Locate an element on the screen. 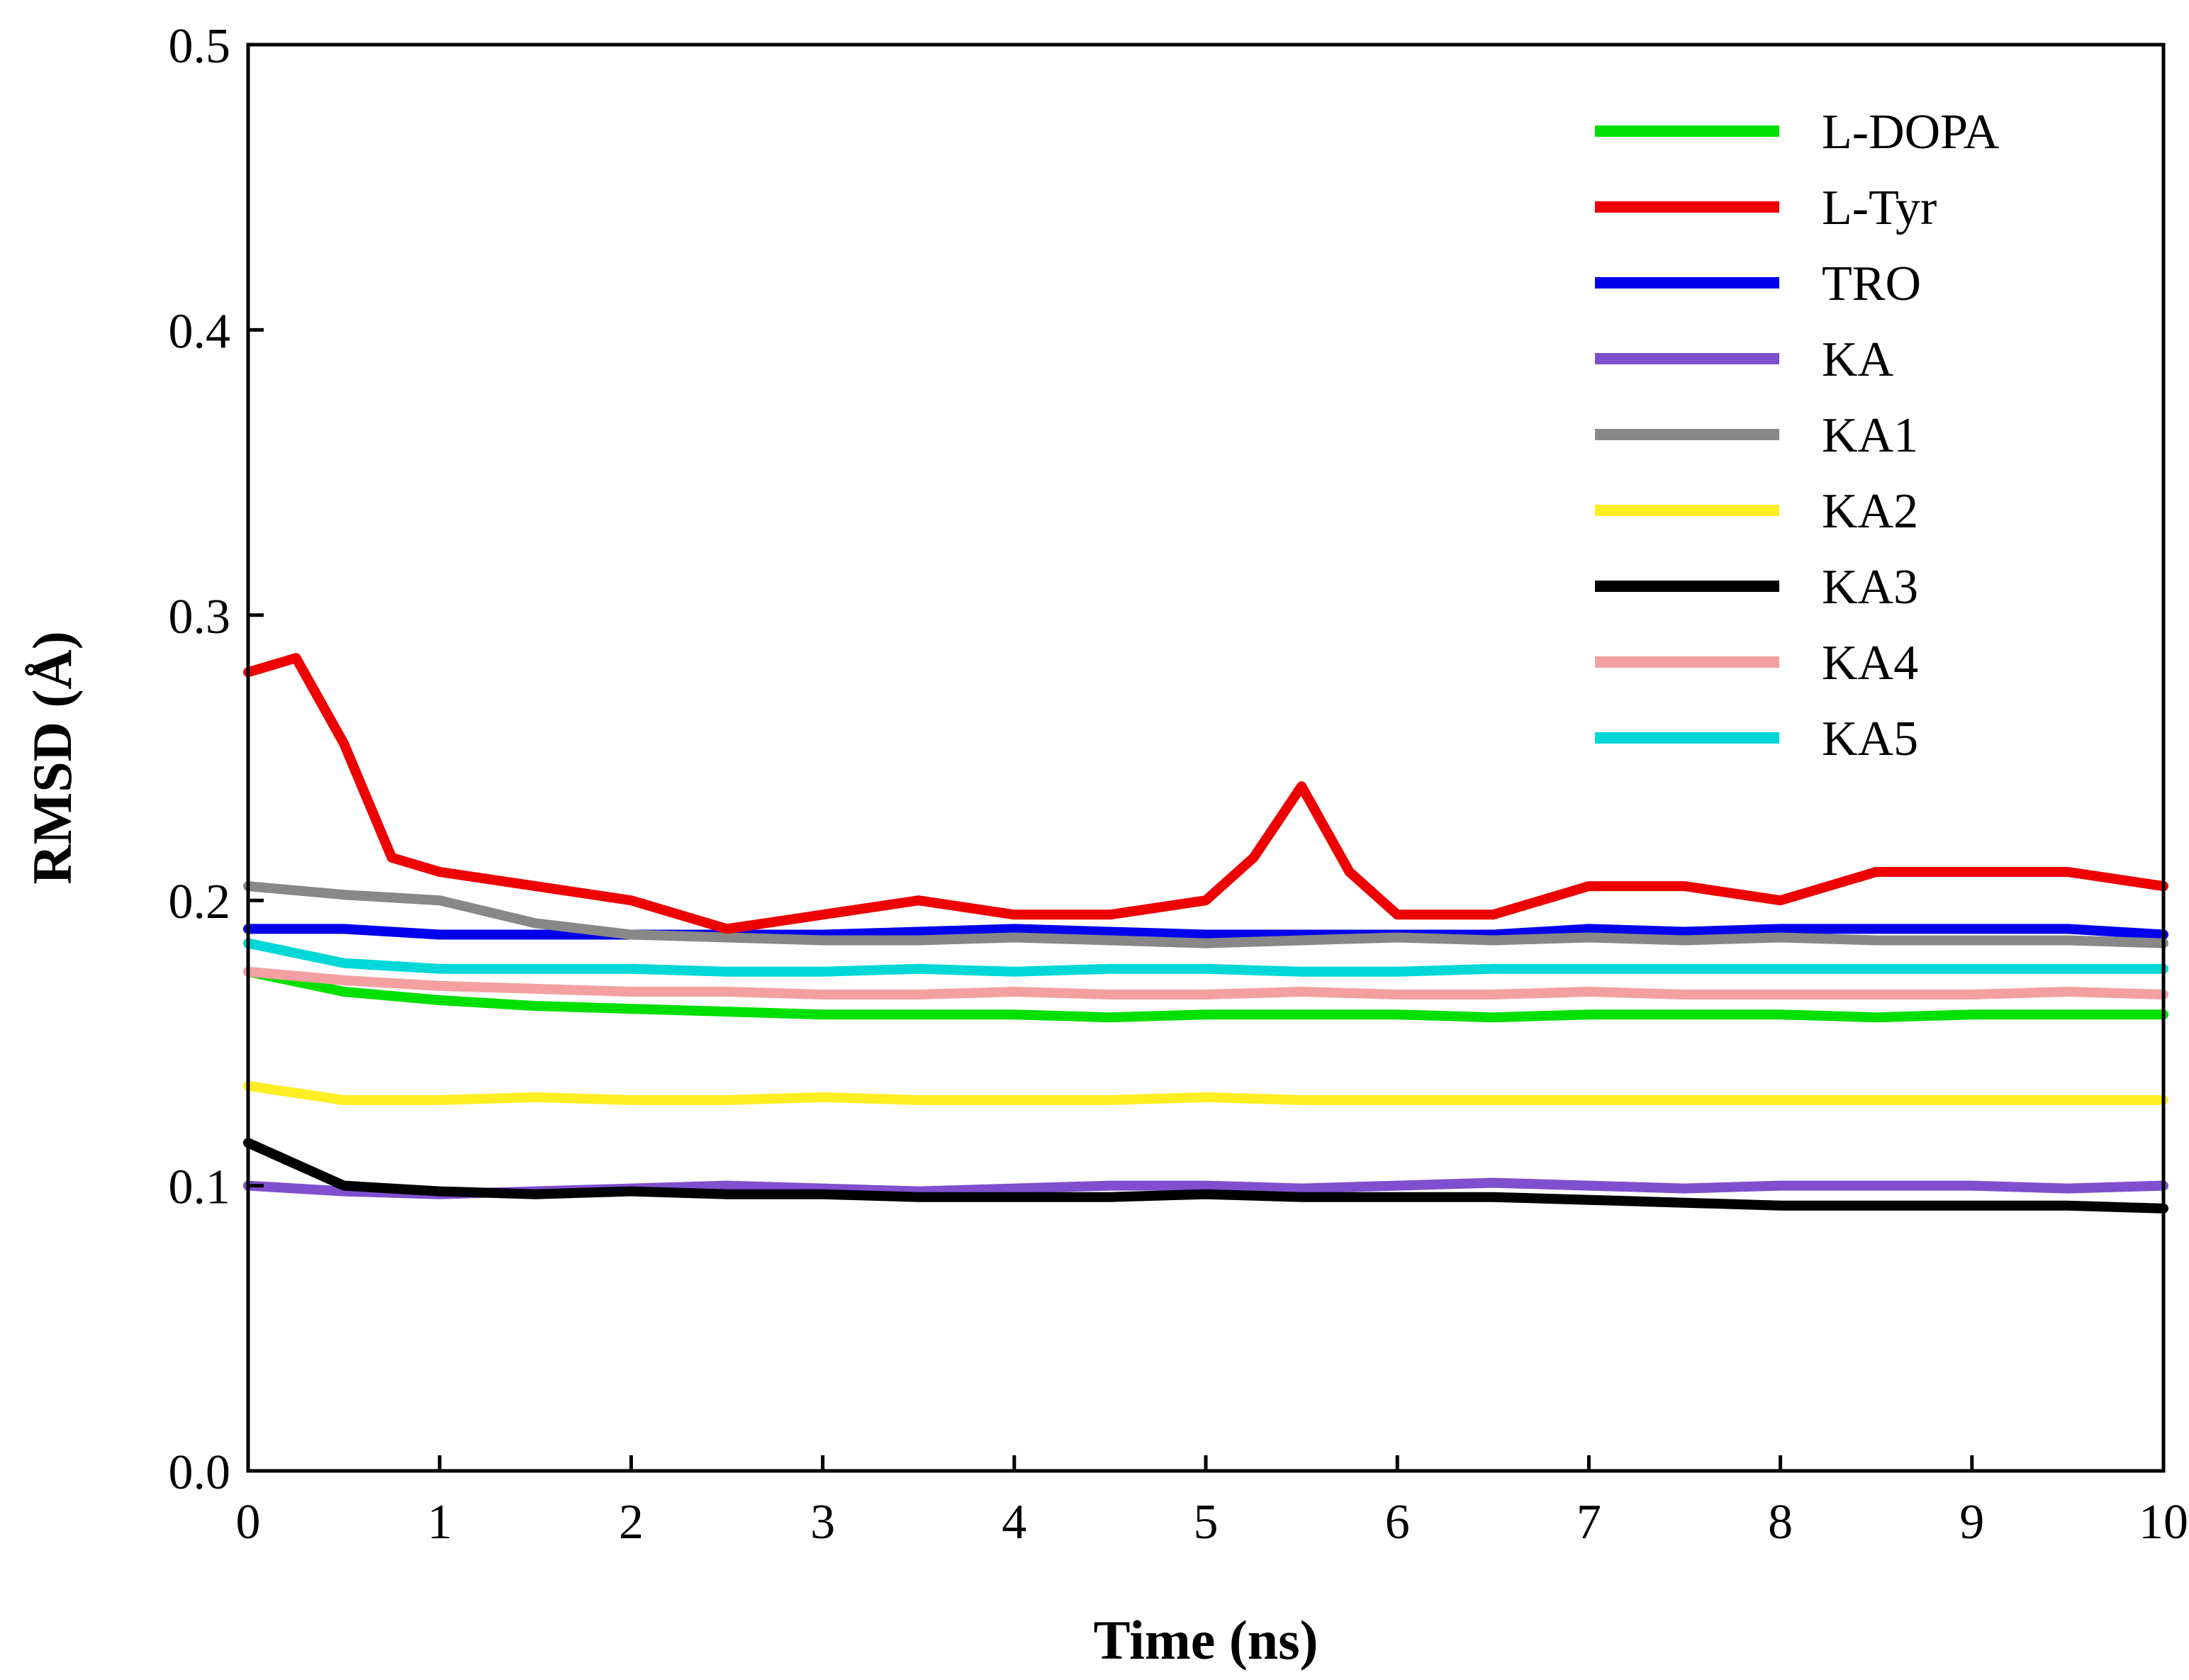 The image size is (2189, 1680). x-tick-label: 10 is located at coordinates (2163, 1522).